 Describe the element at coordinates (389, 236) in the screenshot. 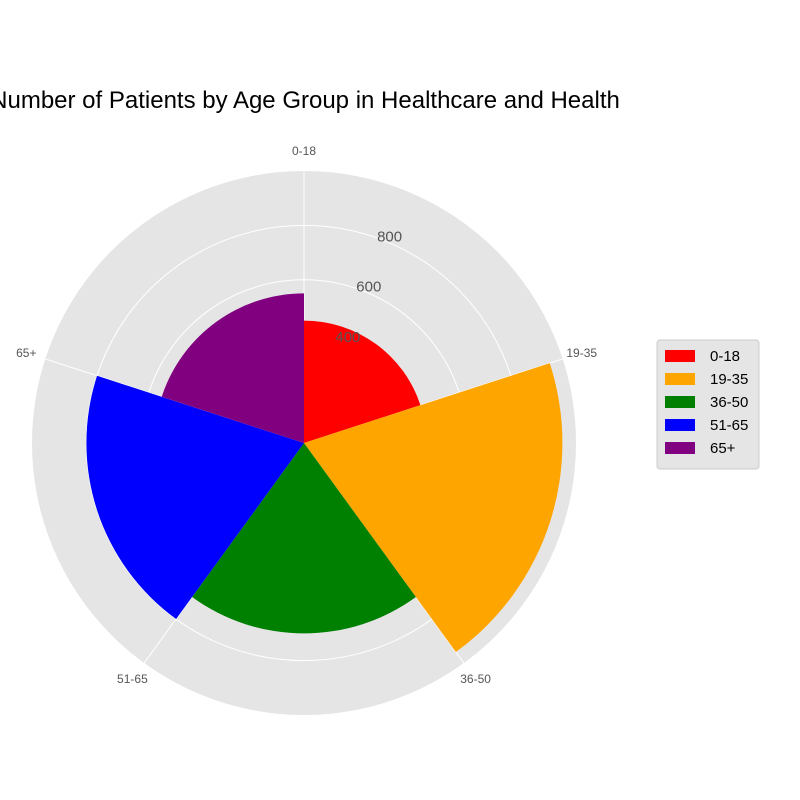

I see `radial-tick-label: 800` at that location.